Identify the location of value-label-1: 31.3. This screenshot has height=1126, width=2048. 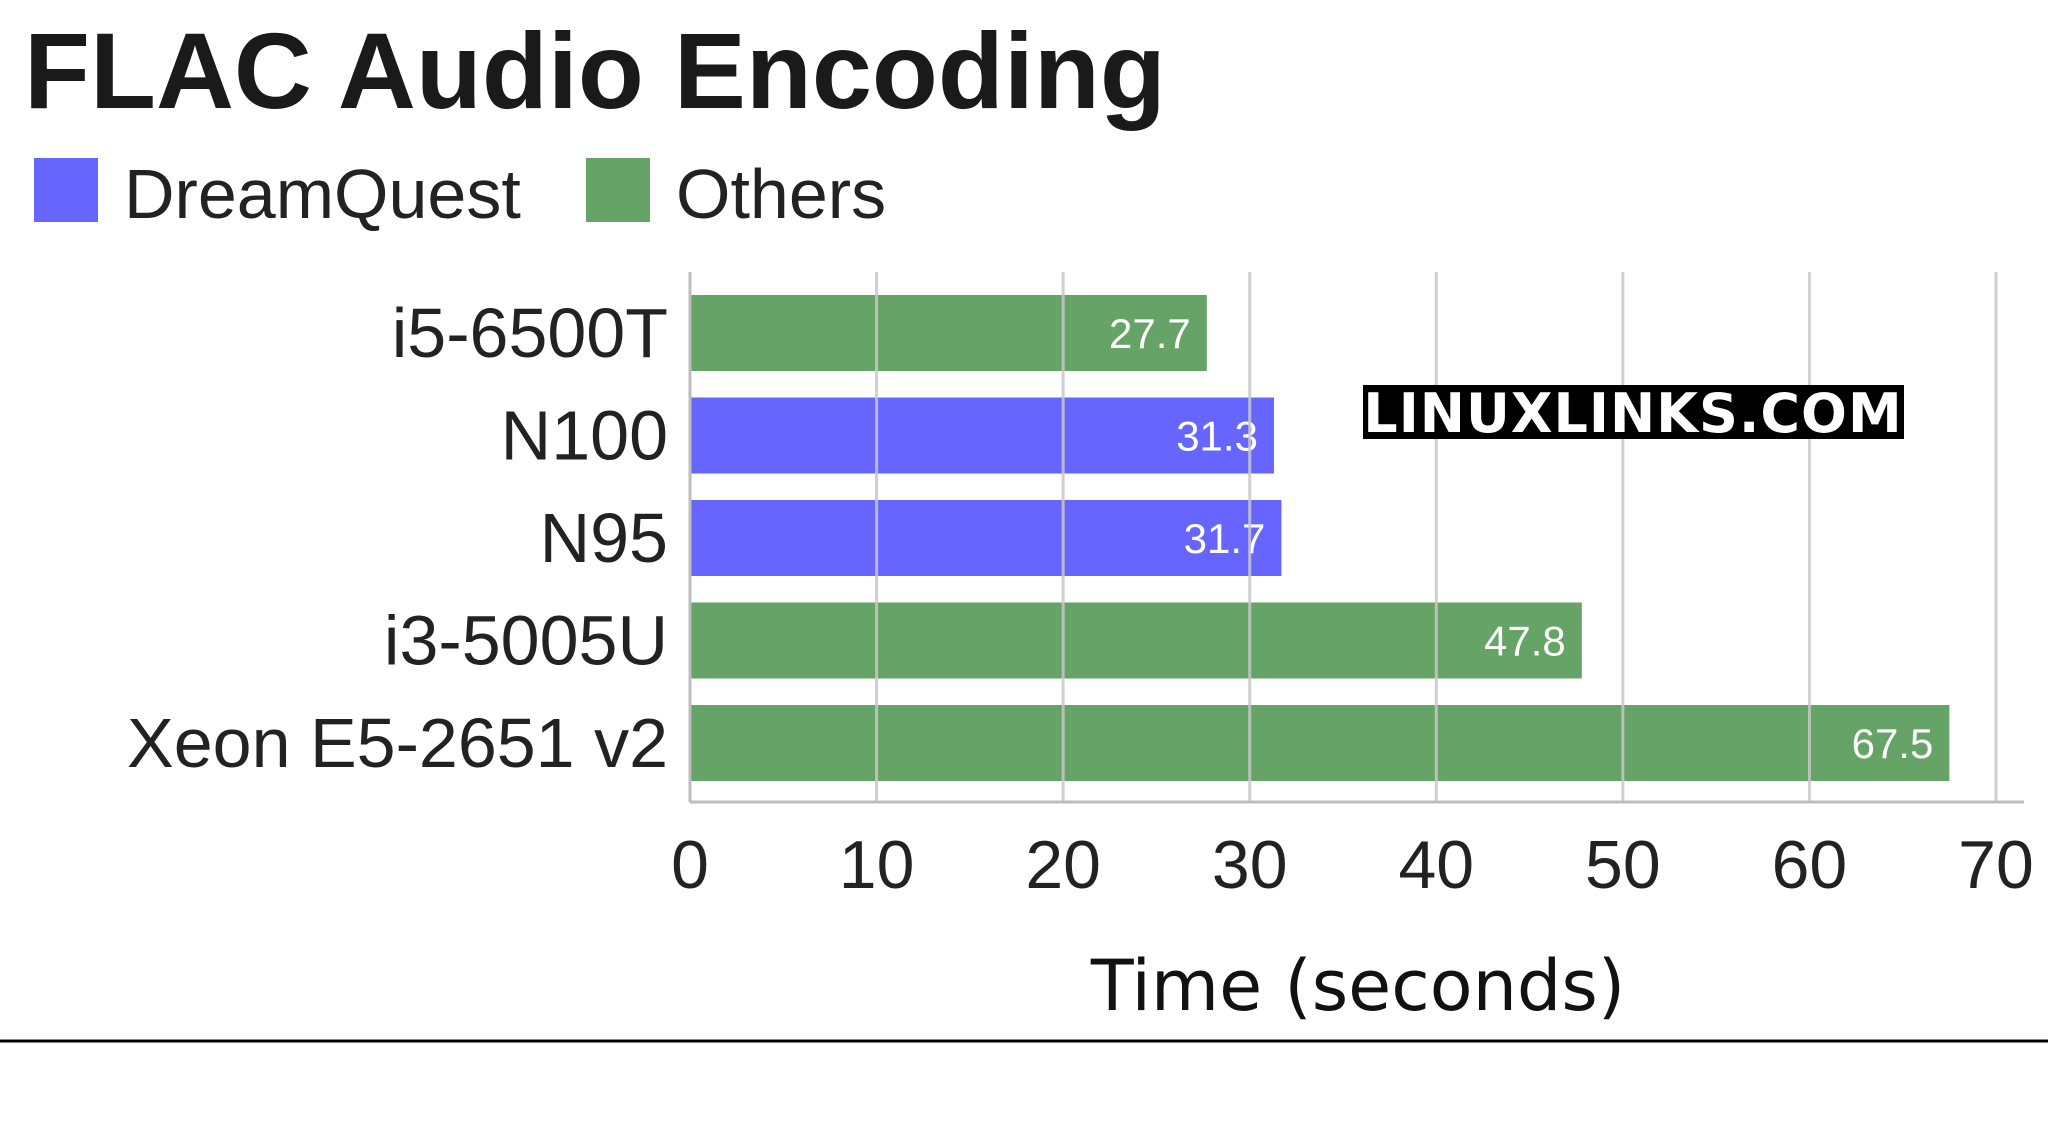
(1217, 436).